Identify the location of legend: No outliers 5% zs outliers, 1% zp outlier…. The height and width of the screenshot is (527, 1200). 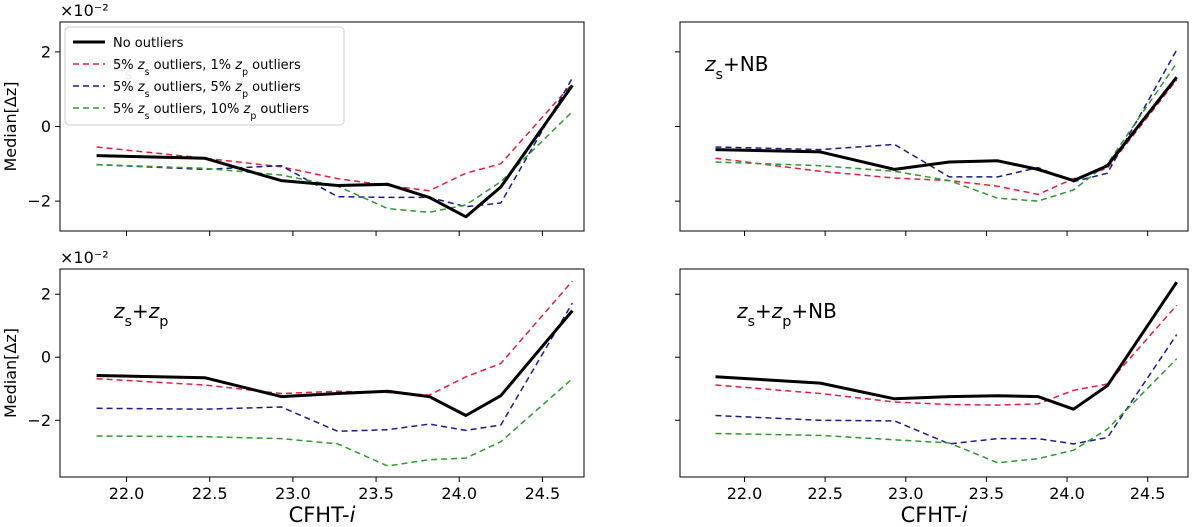
(204, 76).